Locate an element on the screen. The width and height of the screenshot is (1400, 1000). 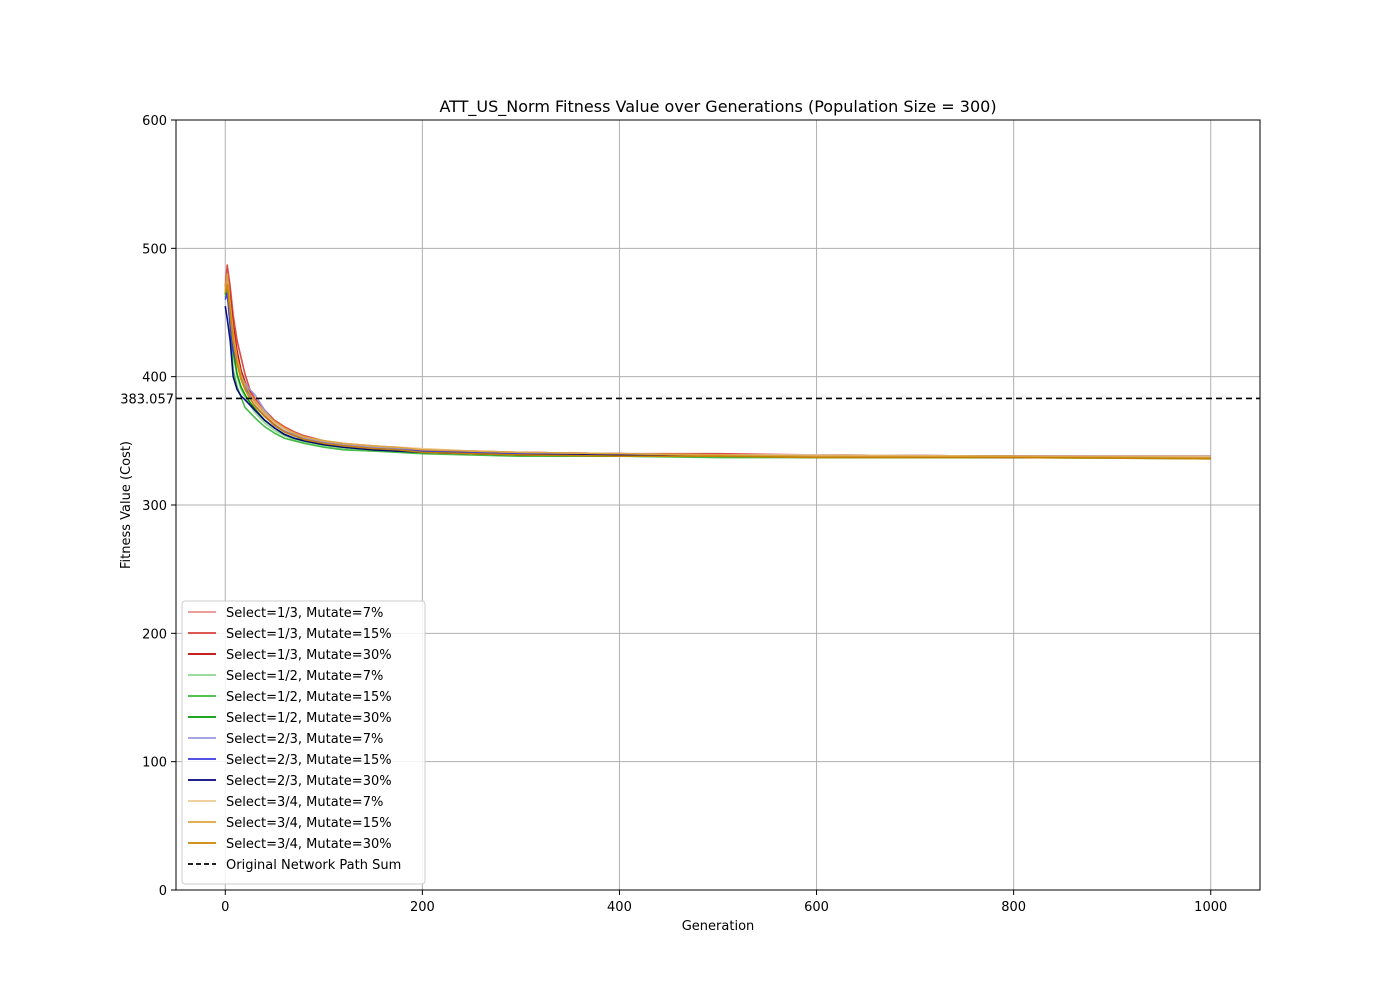
legend-label-11: Select=3/4, Mutate=15% is located at coordinates (309, 823).